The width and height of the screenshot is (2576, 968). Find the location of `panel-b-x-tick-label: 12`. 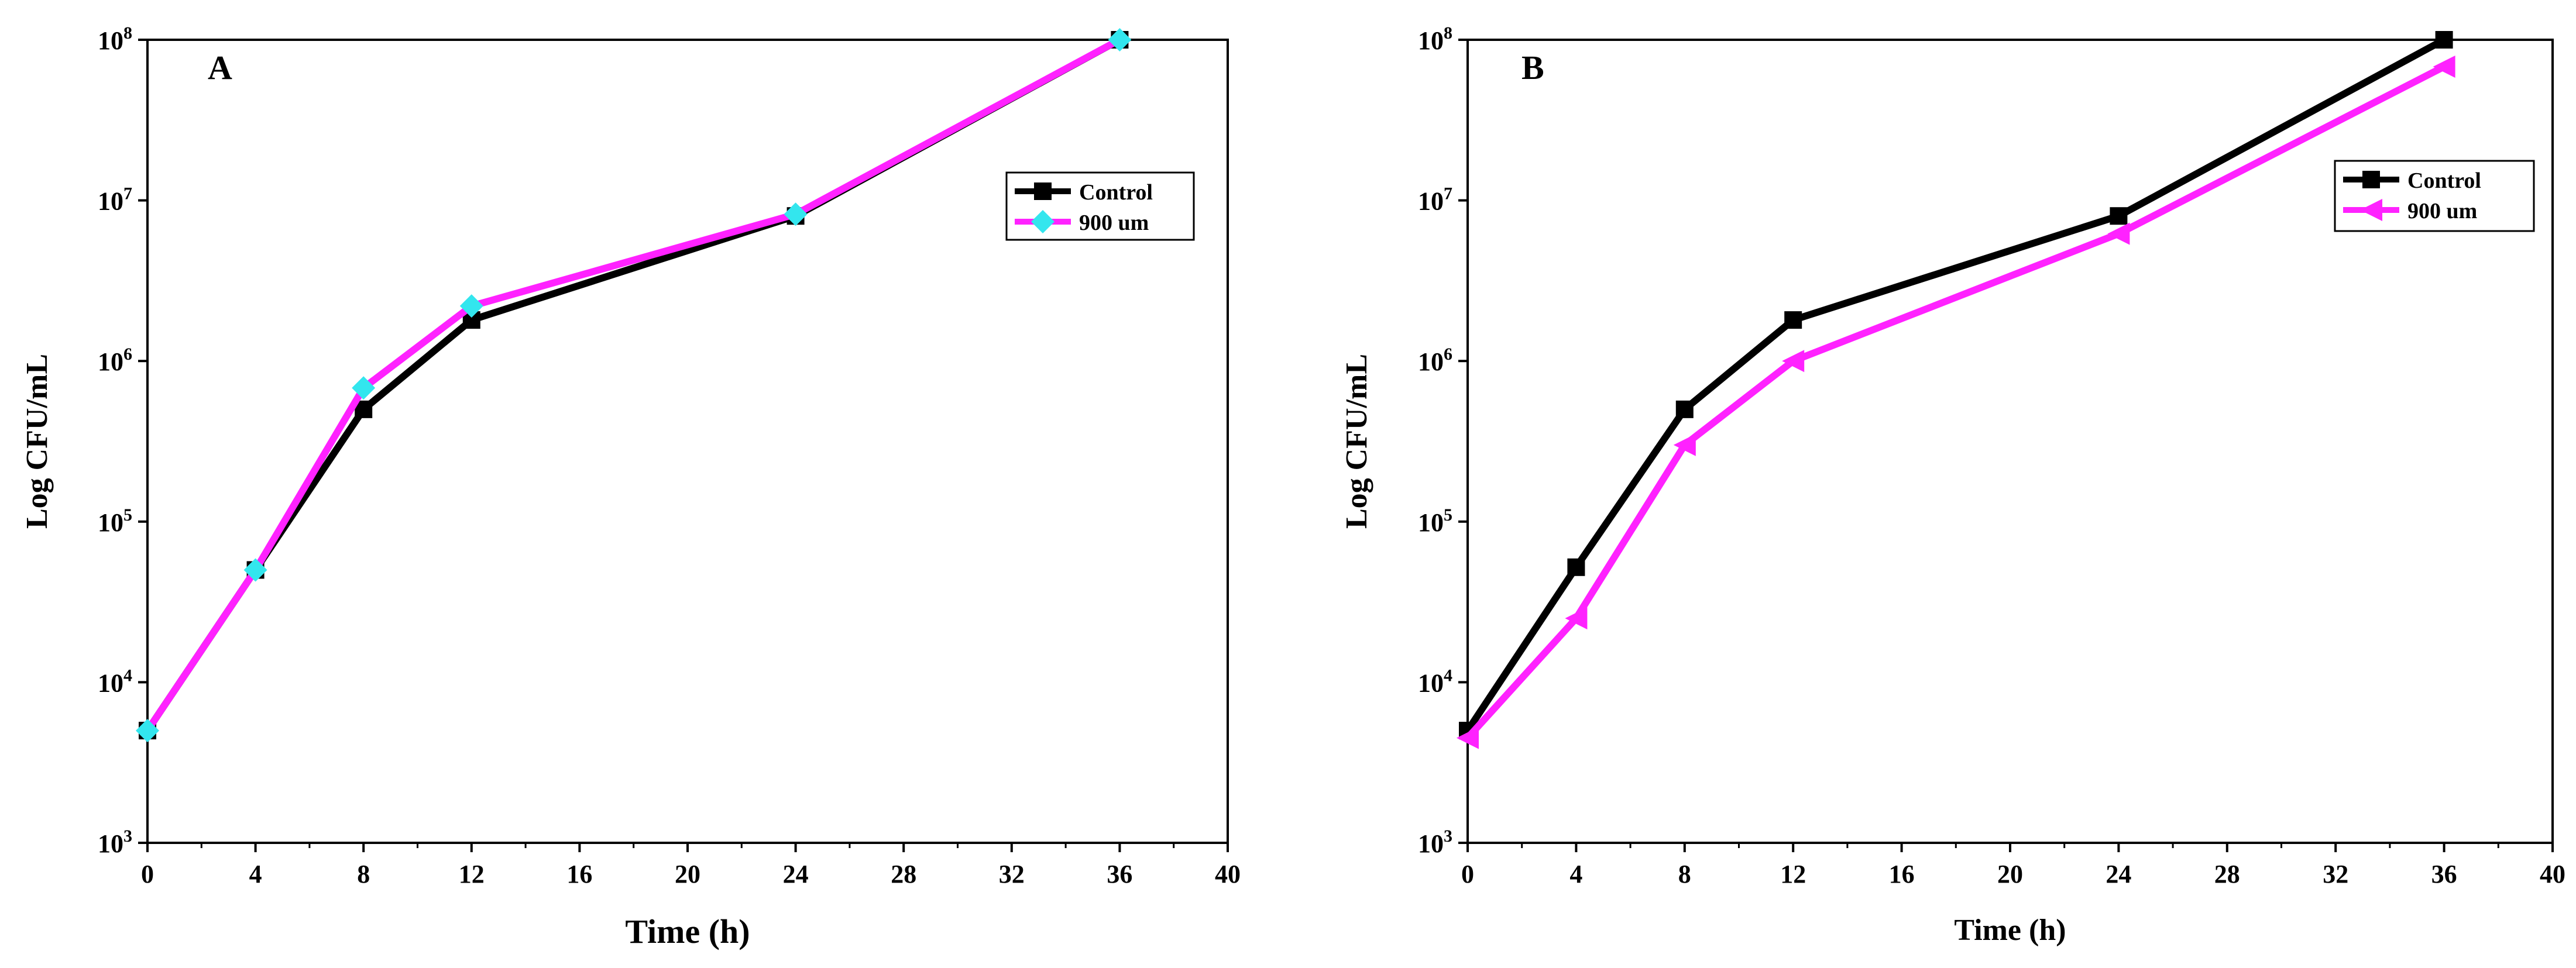

panel-b-x-tick-label: 12 is located at coordinates (1793, 874).